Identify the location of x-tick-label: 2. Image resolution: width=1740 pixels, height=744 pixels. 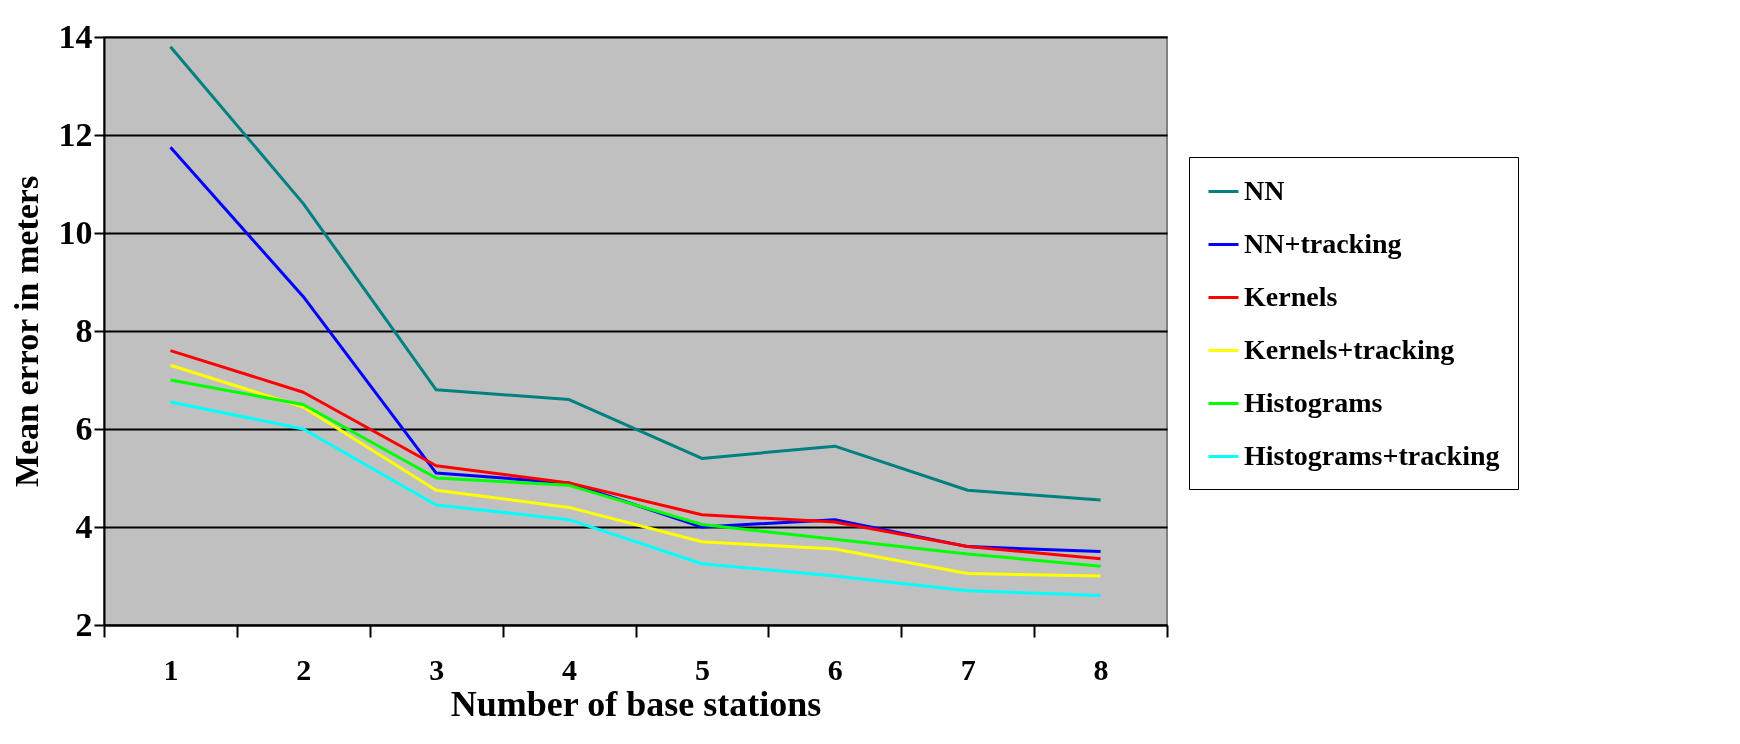
(304, 669).